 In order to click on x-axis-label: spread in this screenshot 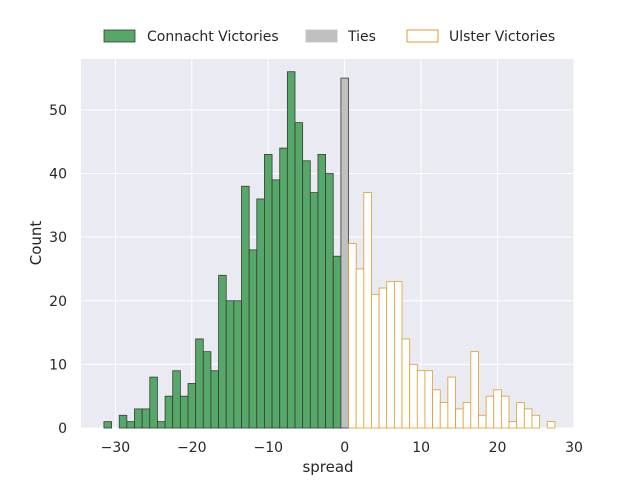, I will do `click(327, 467)`.